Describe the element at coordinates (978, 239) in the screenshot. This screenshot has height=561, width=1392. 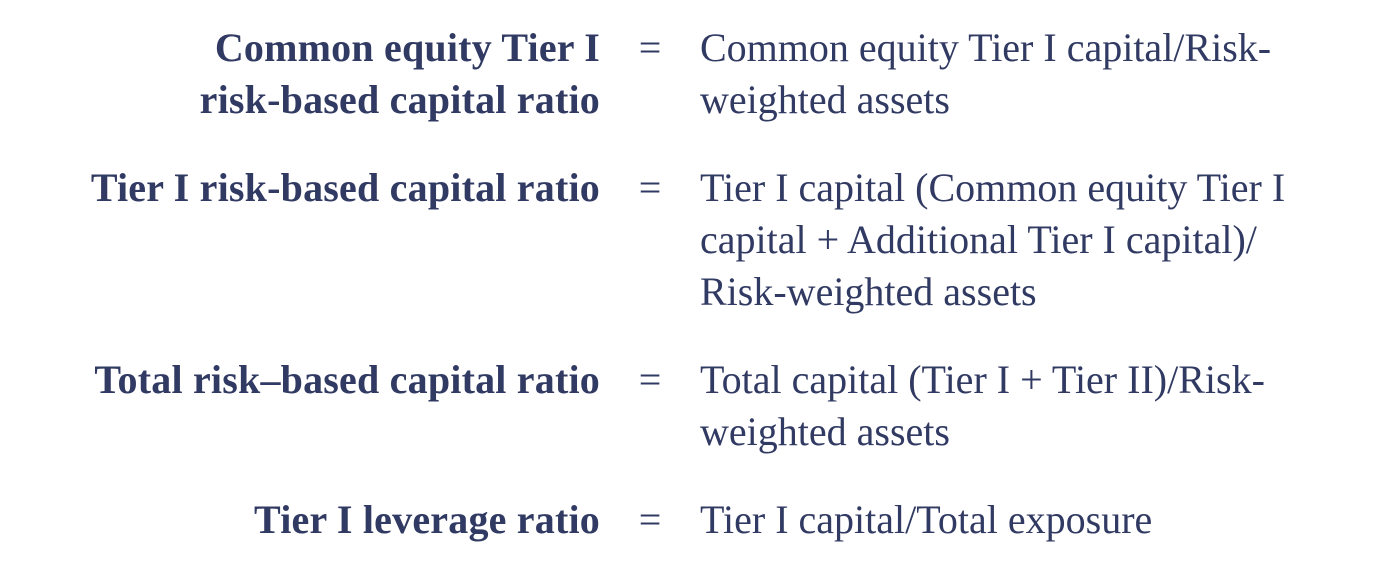
I see `definition-line: capital + Additional Tier I capital)/` at that location.